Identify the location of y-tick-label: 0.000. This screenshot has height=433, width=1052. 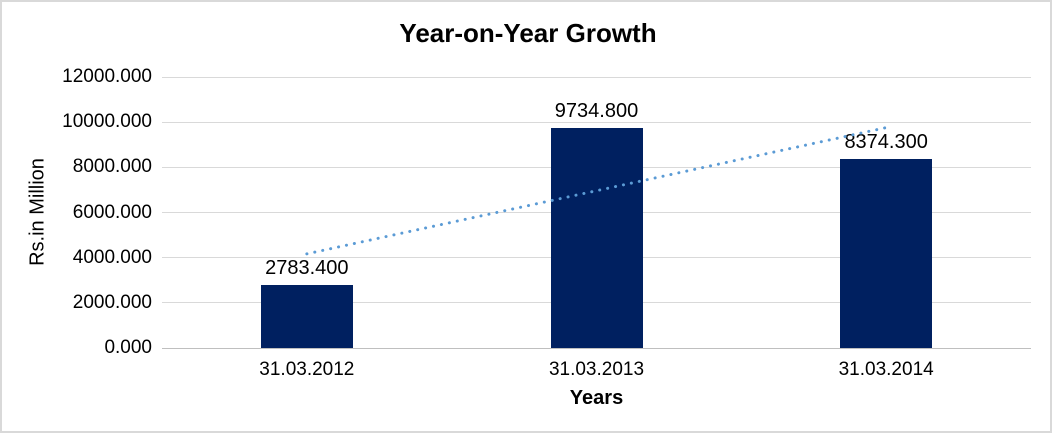
(128, 347).